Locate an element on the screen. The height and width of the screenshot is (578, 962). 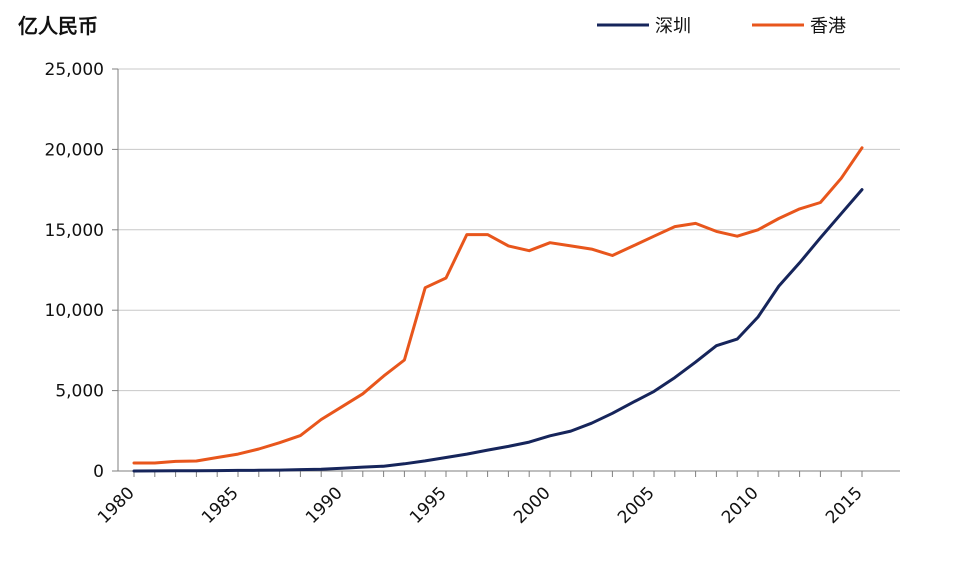
y-tick-label: 15,000 is located at coordinates (74, 231).